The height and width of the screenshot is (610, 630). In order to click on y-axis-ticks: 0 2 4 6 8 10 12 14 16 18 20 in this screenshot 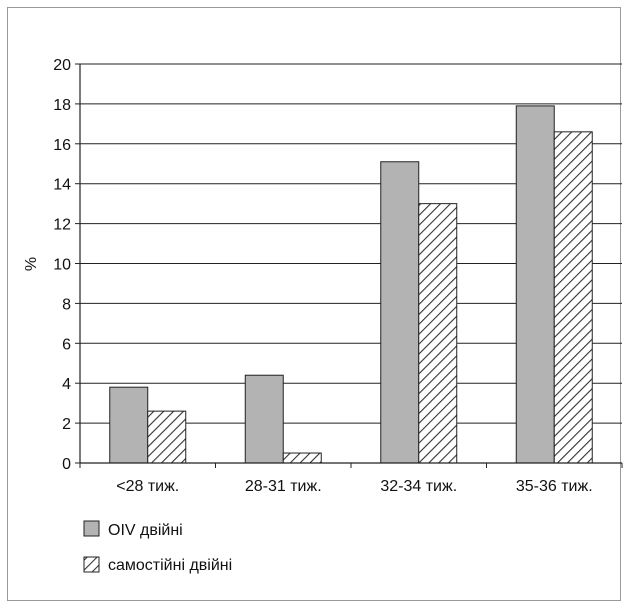, I will do `click(66, 265)`.